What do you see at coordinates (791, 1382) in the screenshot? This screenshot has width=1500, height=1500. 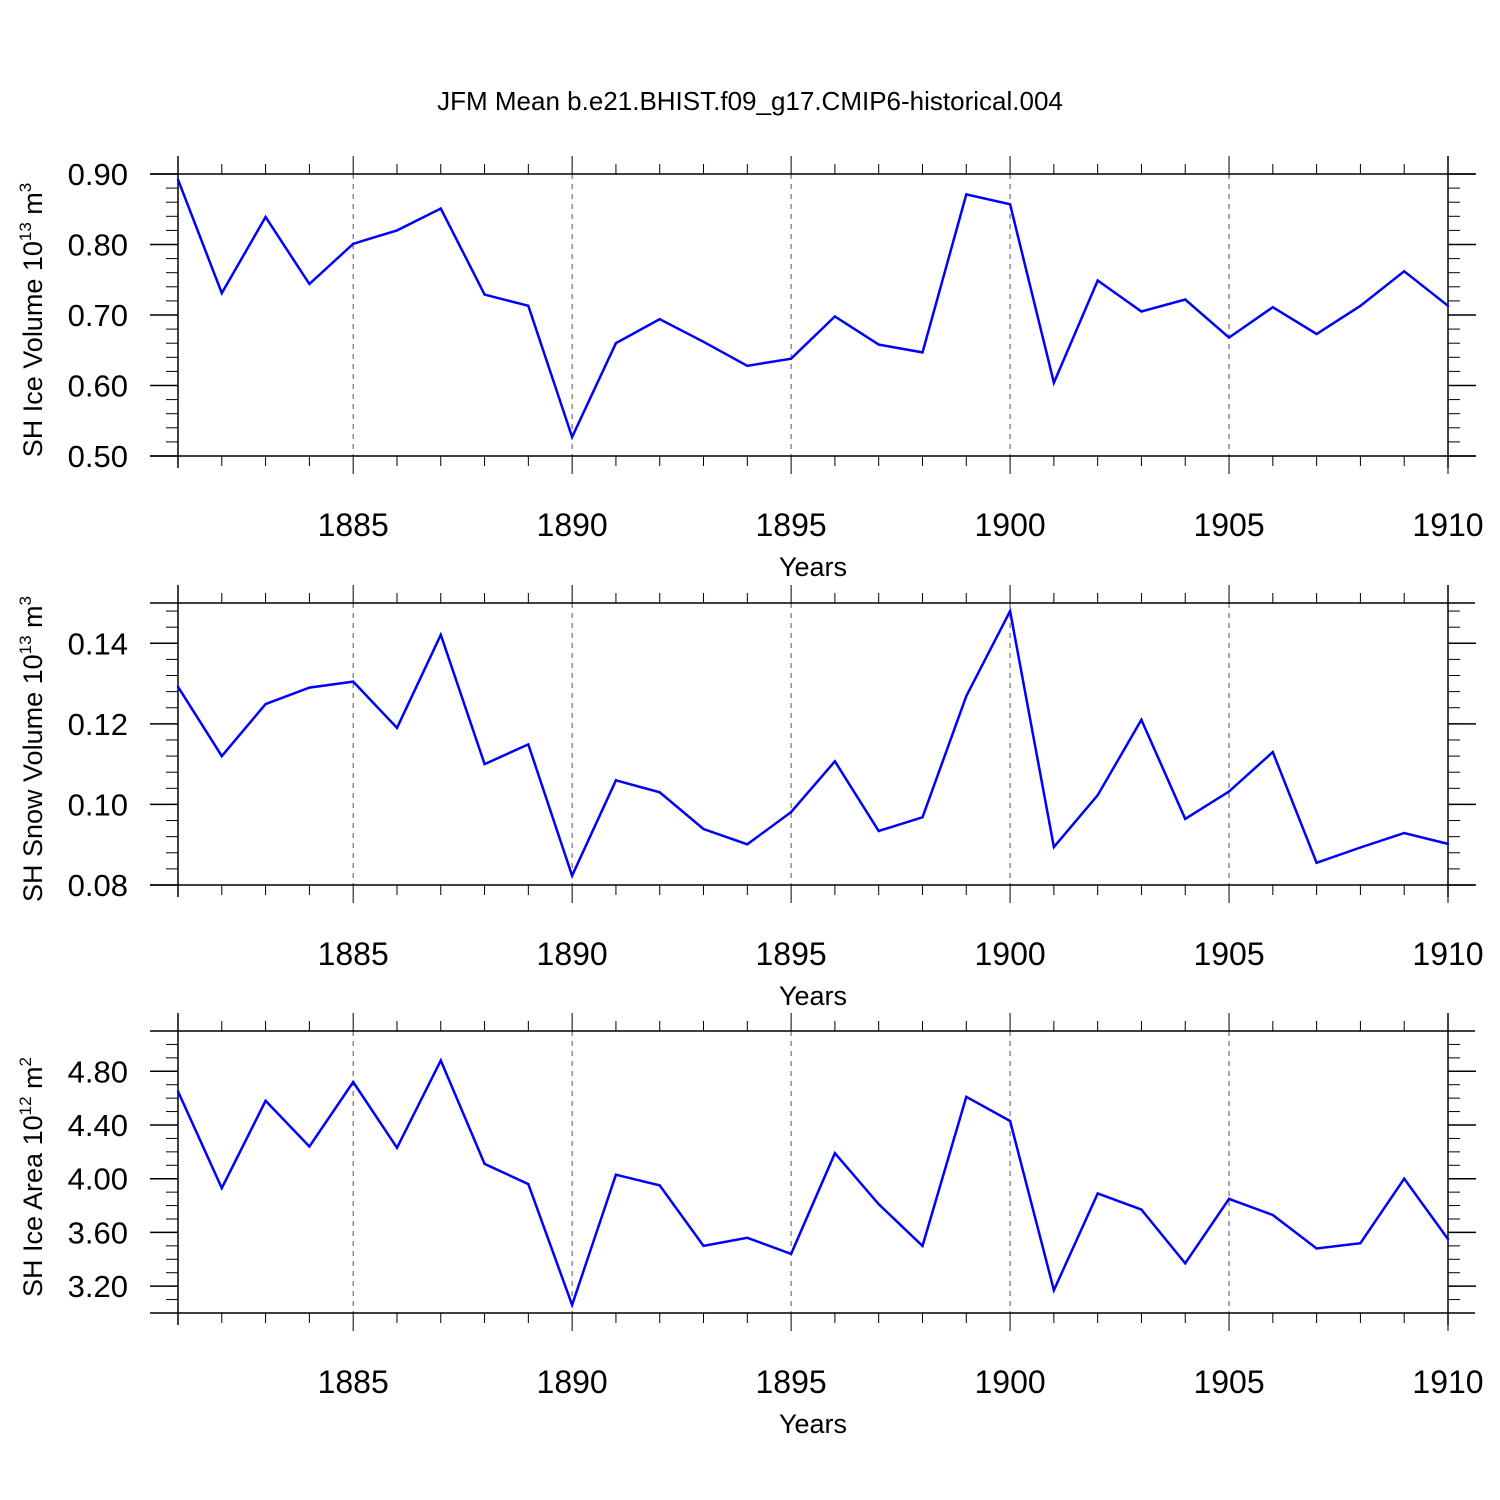 I see `x-tick-label: 1895` at bounding box center [791, 1382].